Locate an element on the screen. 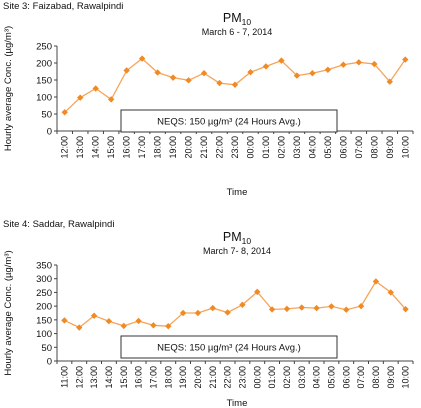 This screenshot has width=421, height=408. x-tick-label: 06:00 is located at coordinates (343, 147).